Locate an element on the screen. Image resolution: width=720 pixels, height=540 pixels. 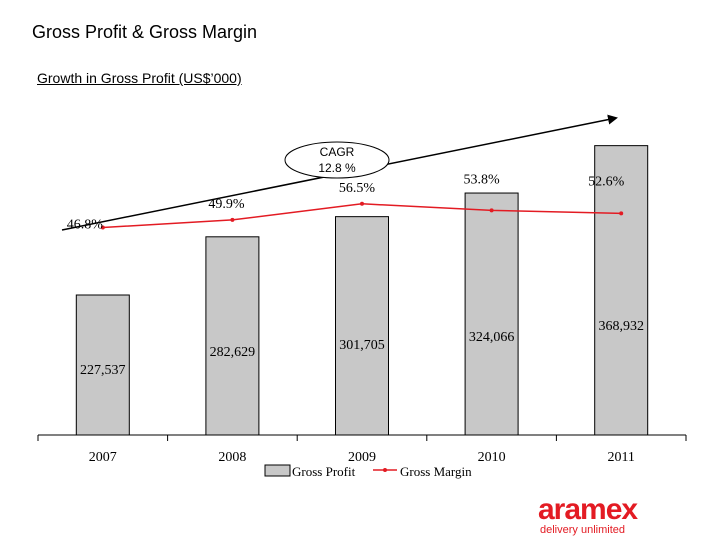
margin-value-label: 46.8% is located at coordinates (85, 225).